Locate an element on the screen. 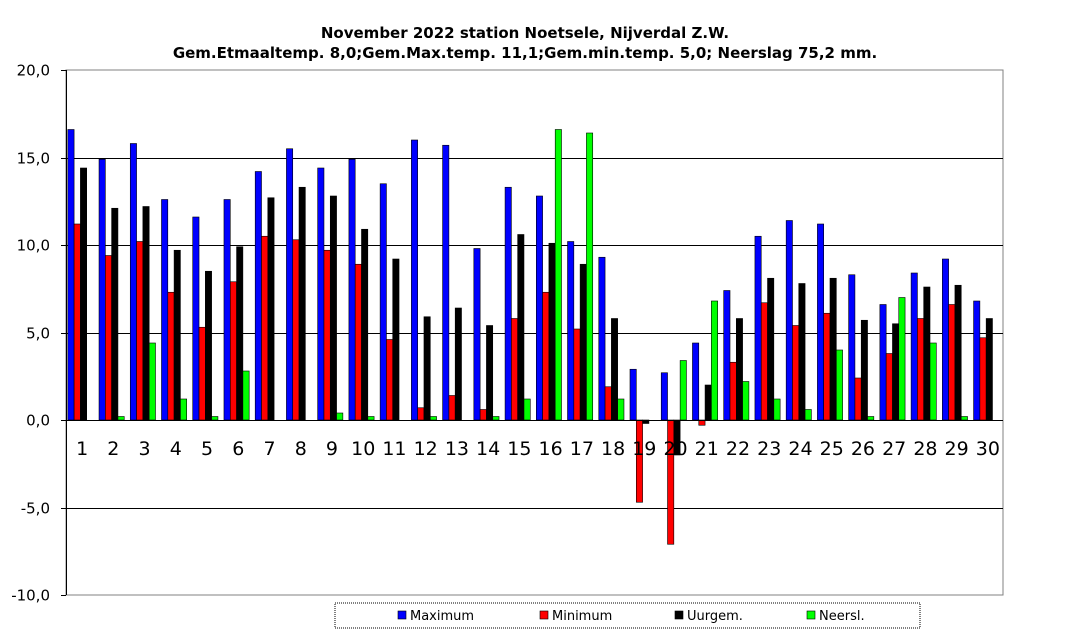 The height and width of the screenshot is (632, 1075). x-tick-label: 1 is located at coordinates (82, 449).